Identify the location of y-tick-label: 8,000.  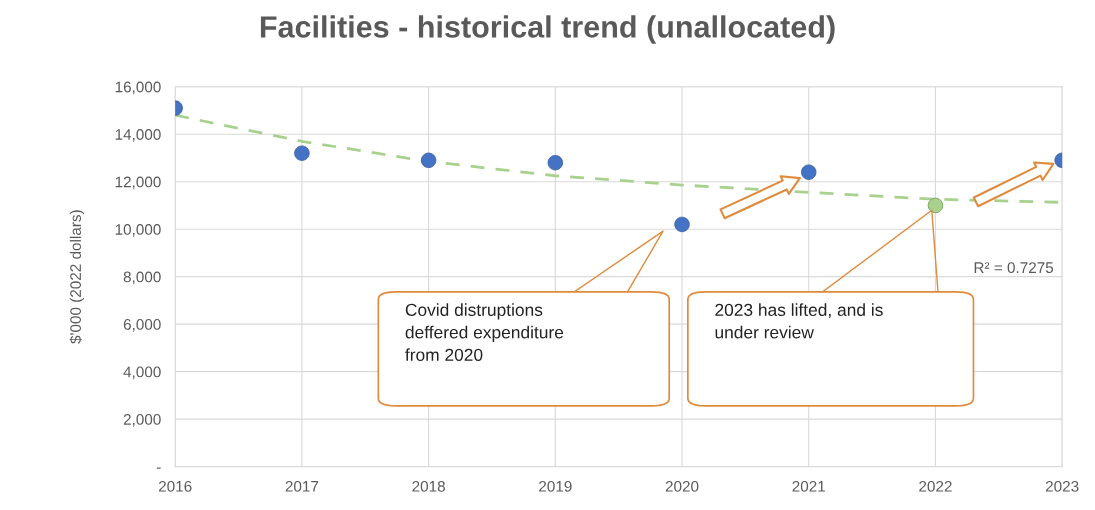
(142, 278).